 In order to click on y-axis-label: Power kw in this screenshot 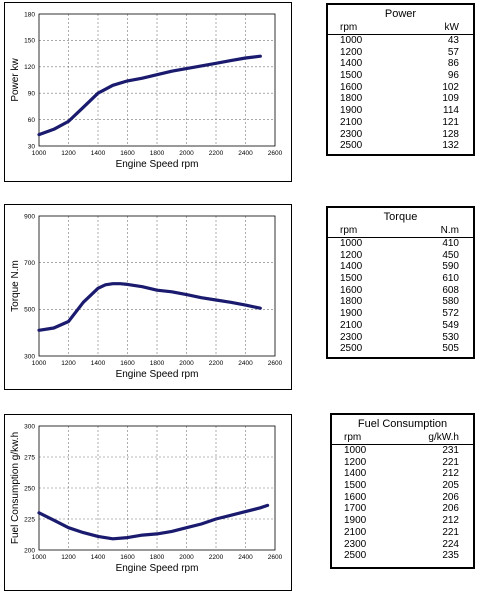, I will do `click(15, 80)`.